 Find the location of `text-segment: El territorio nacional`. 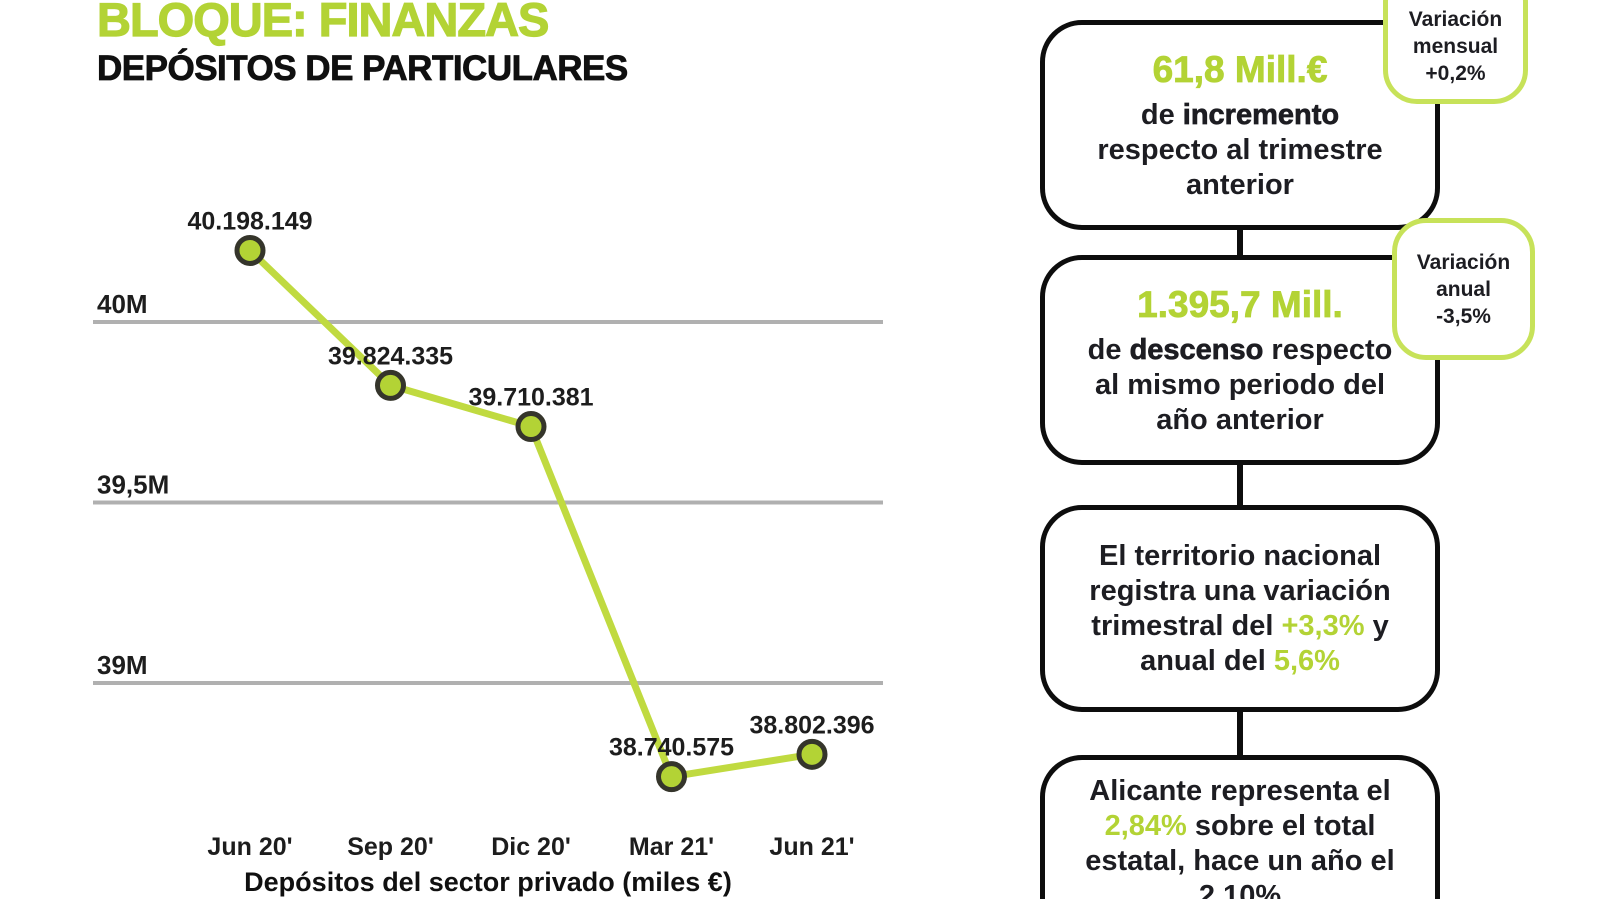

text-segment: El territorio nacional is located at coordinates (1240, 555).